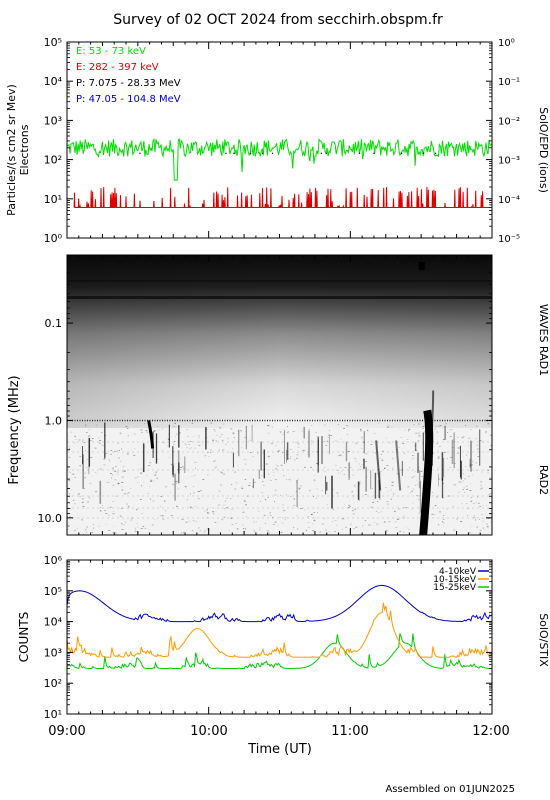  Describe the element at coordinates (14, 429) in the screenshot. I see `radio-ylabel: Frequency (MHz)` at that location.